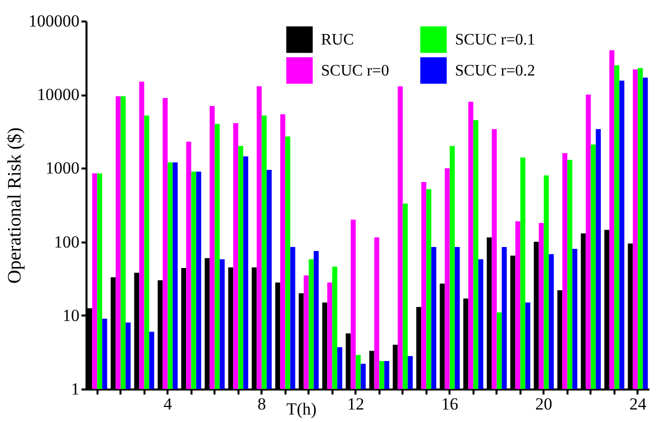 This screenshot has width=657, height=422. What do you see at coordinates (75, 389) in the screenshot?
I see `y-tick-label: 1` at bounding box center [75, 389].